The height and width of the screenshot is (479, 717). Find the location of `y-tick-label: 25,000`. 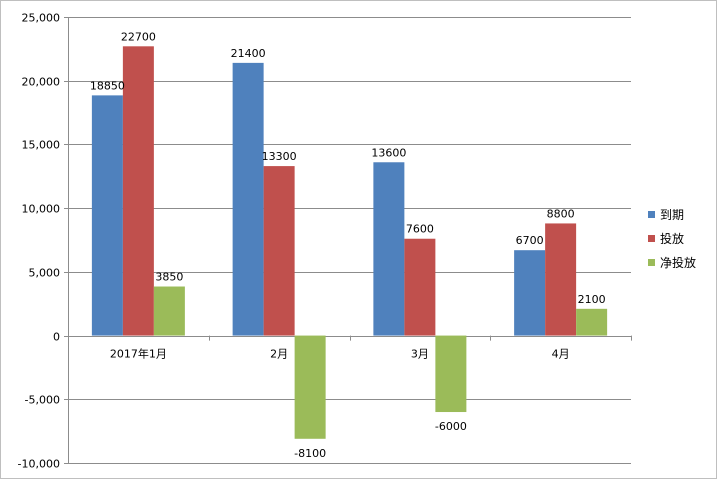

y-tick-label: 25,000 is located at coordinates (41, 18).